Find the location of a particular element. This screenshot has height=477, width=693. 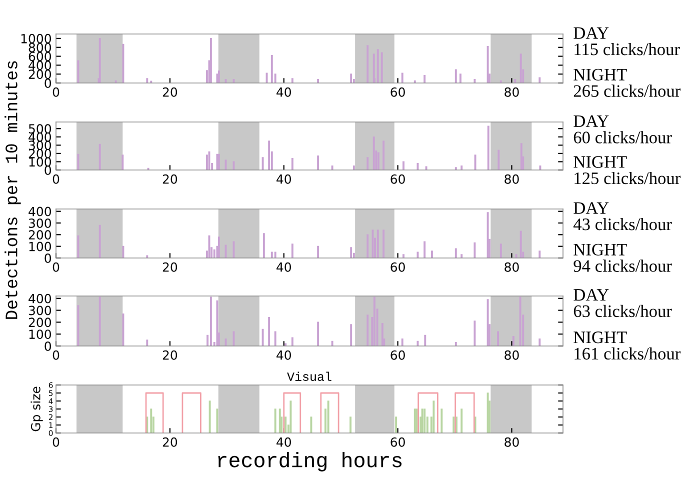

text: NIGHT 125 clicks/hour is located at coordinates (627, 170).